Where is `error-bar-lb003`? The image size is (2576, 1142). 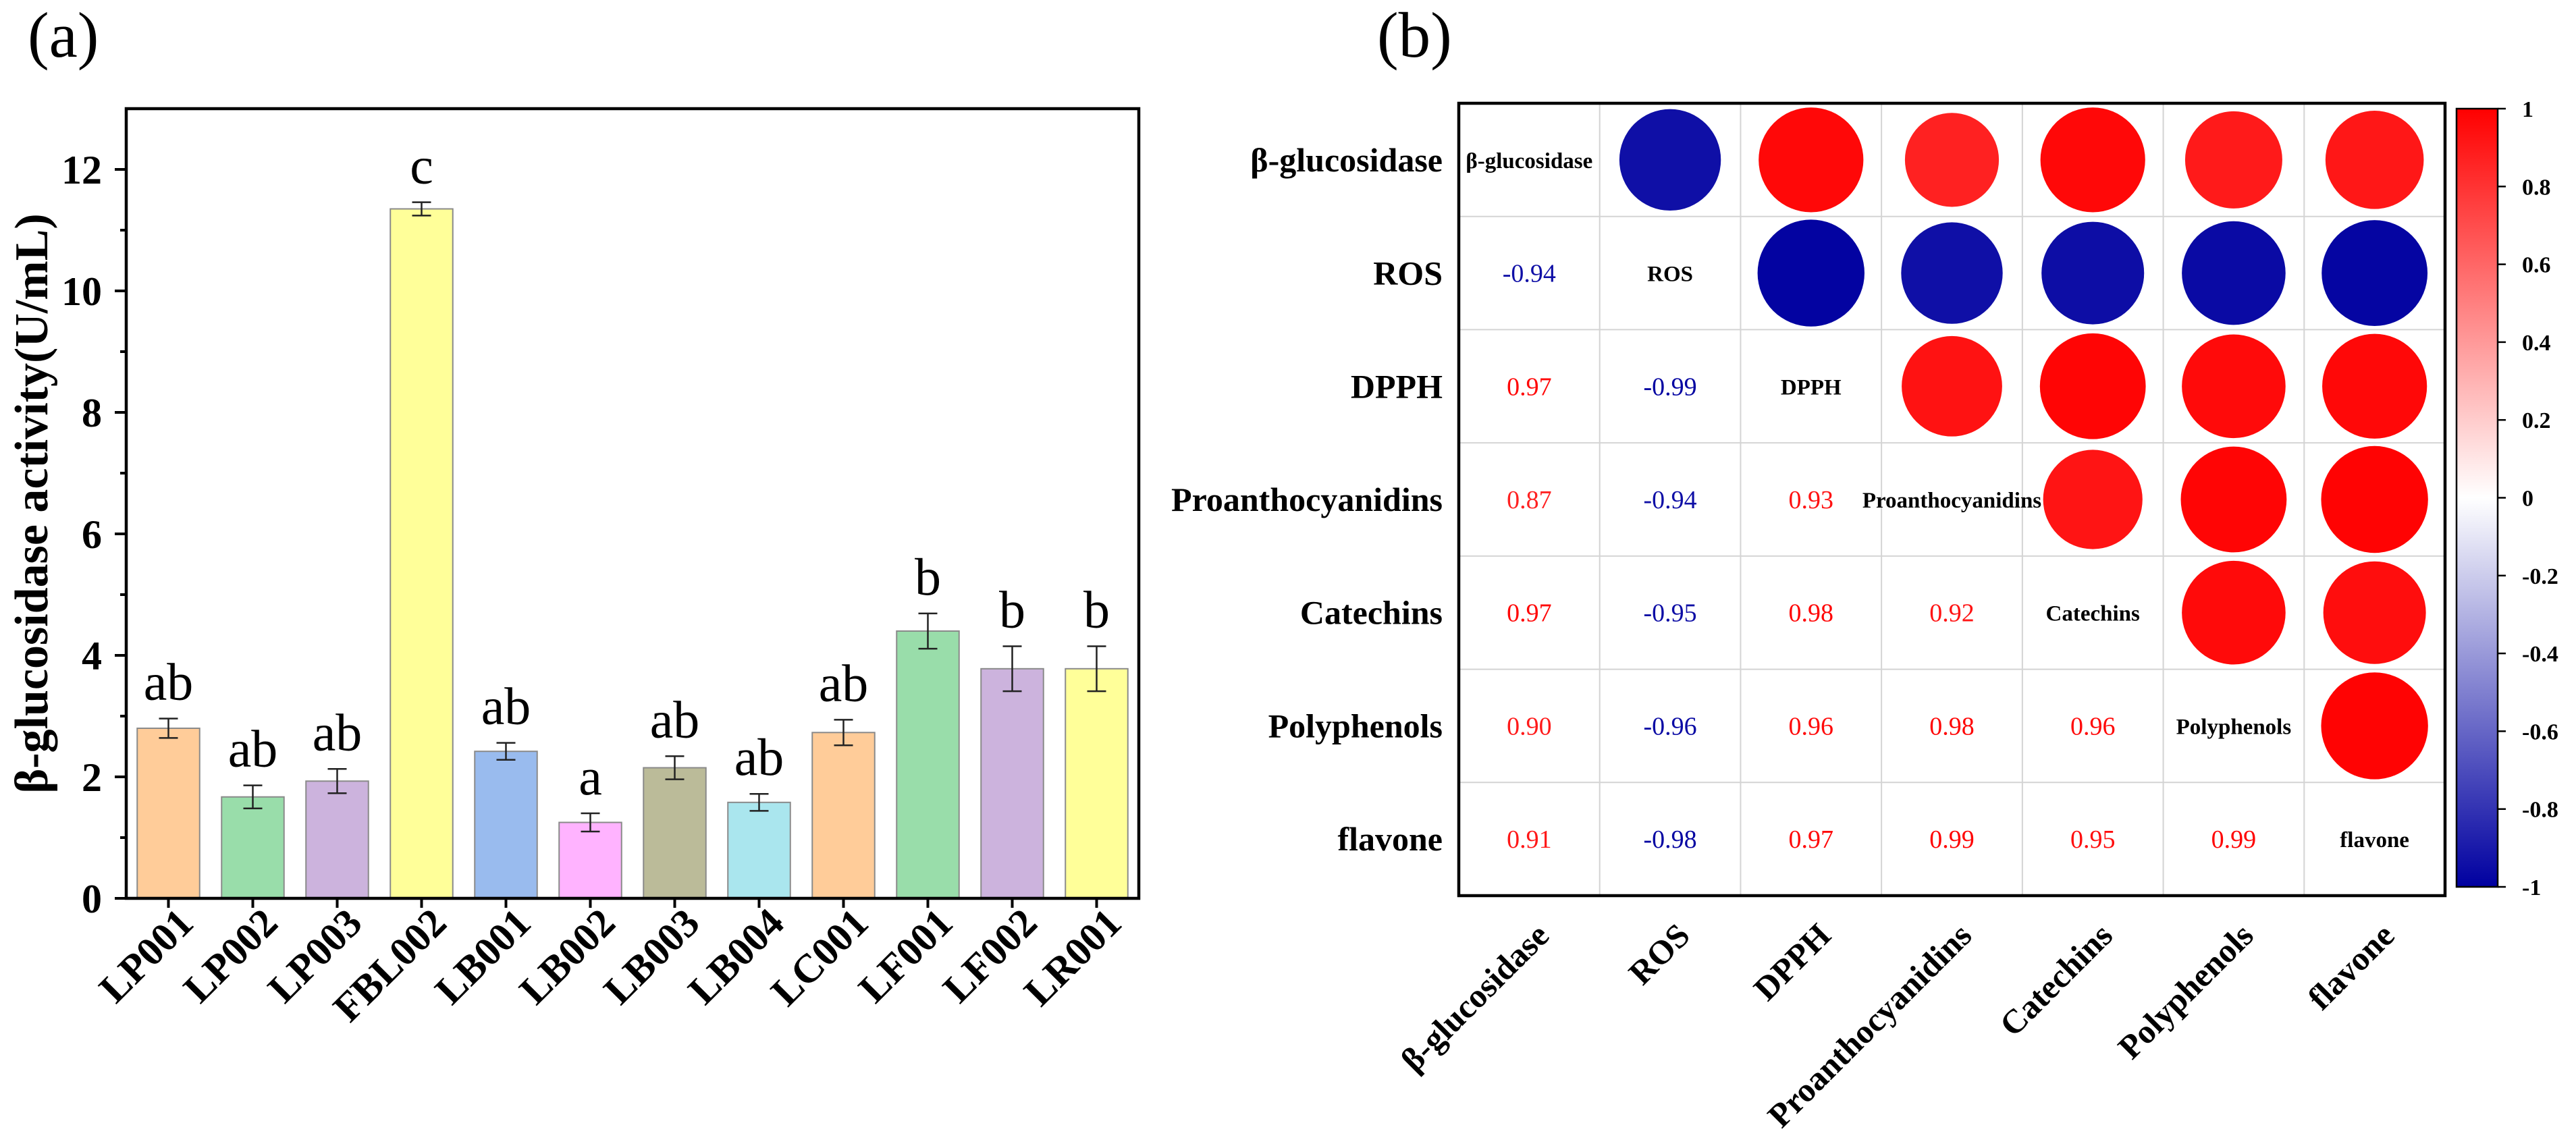
error-bar-lb003 is located at coordinates (675, 767).